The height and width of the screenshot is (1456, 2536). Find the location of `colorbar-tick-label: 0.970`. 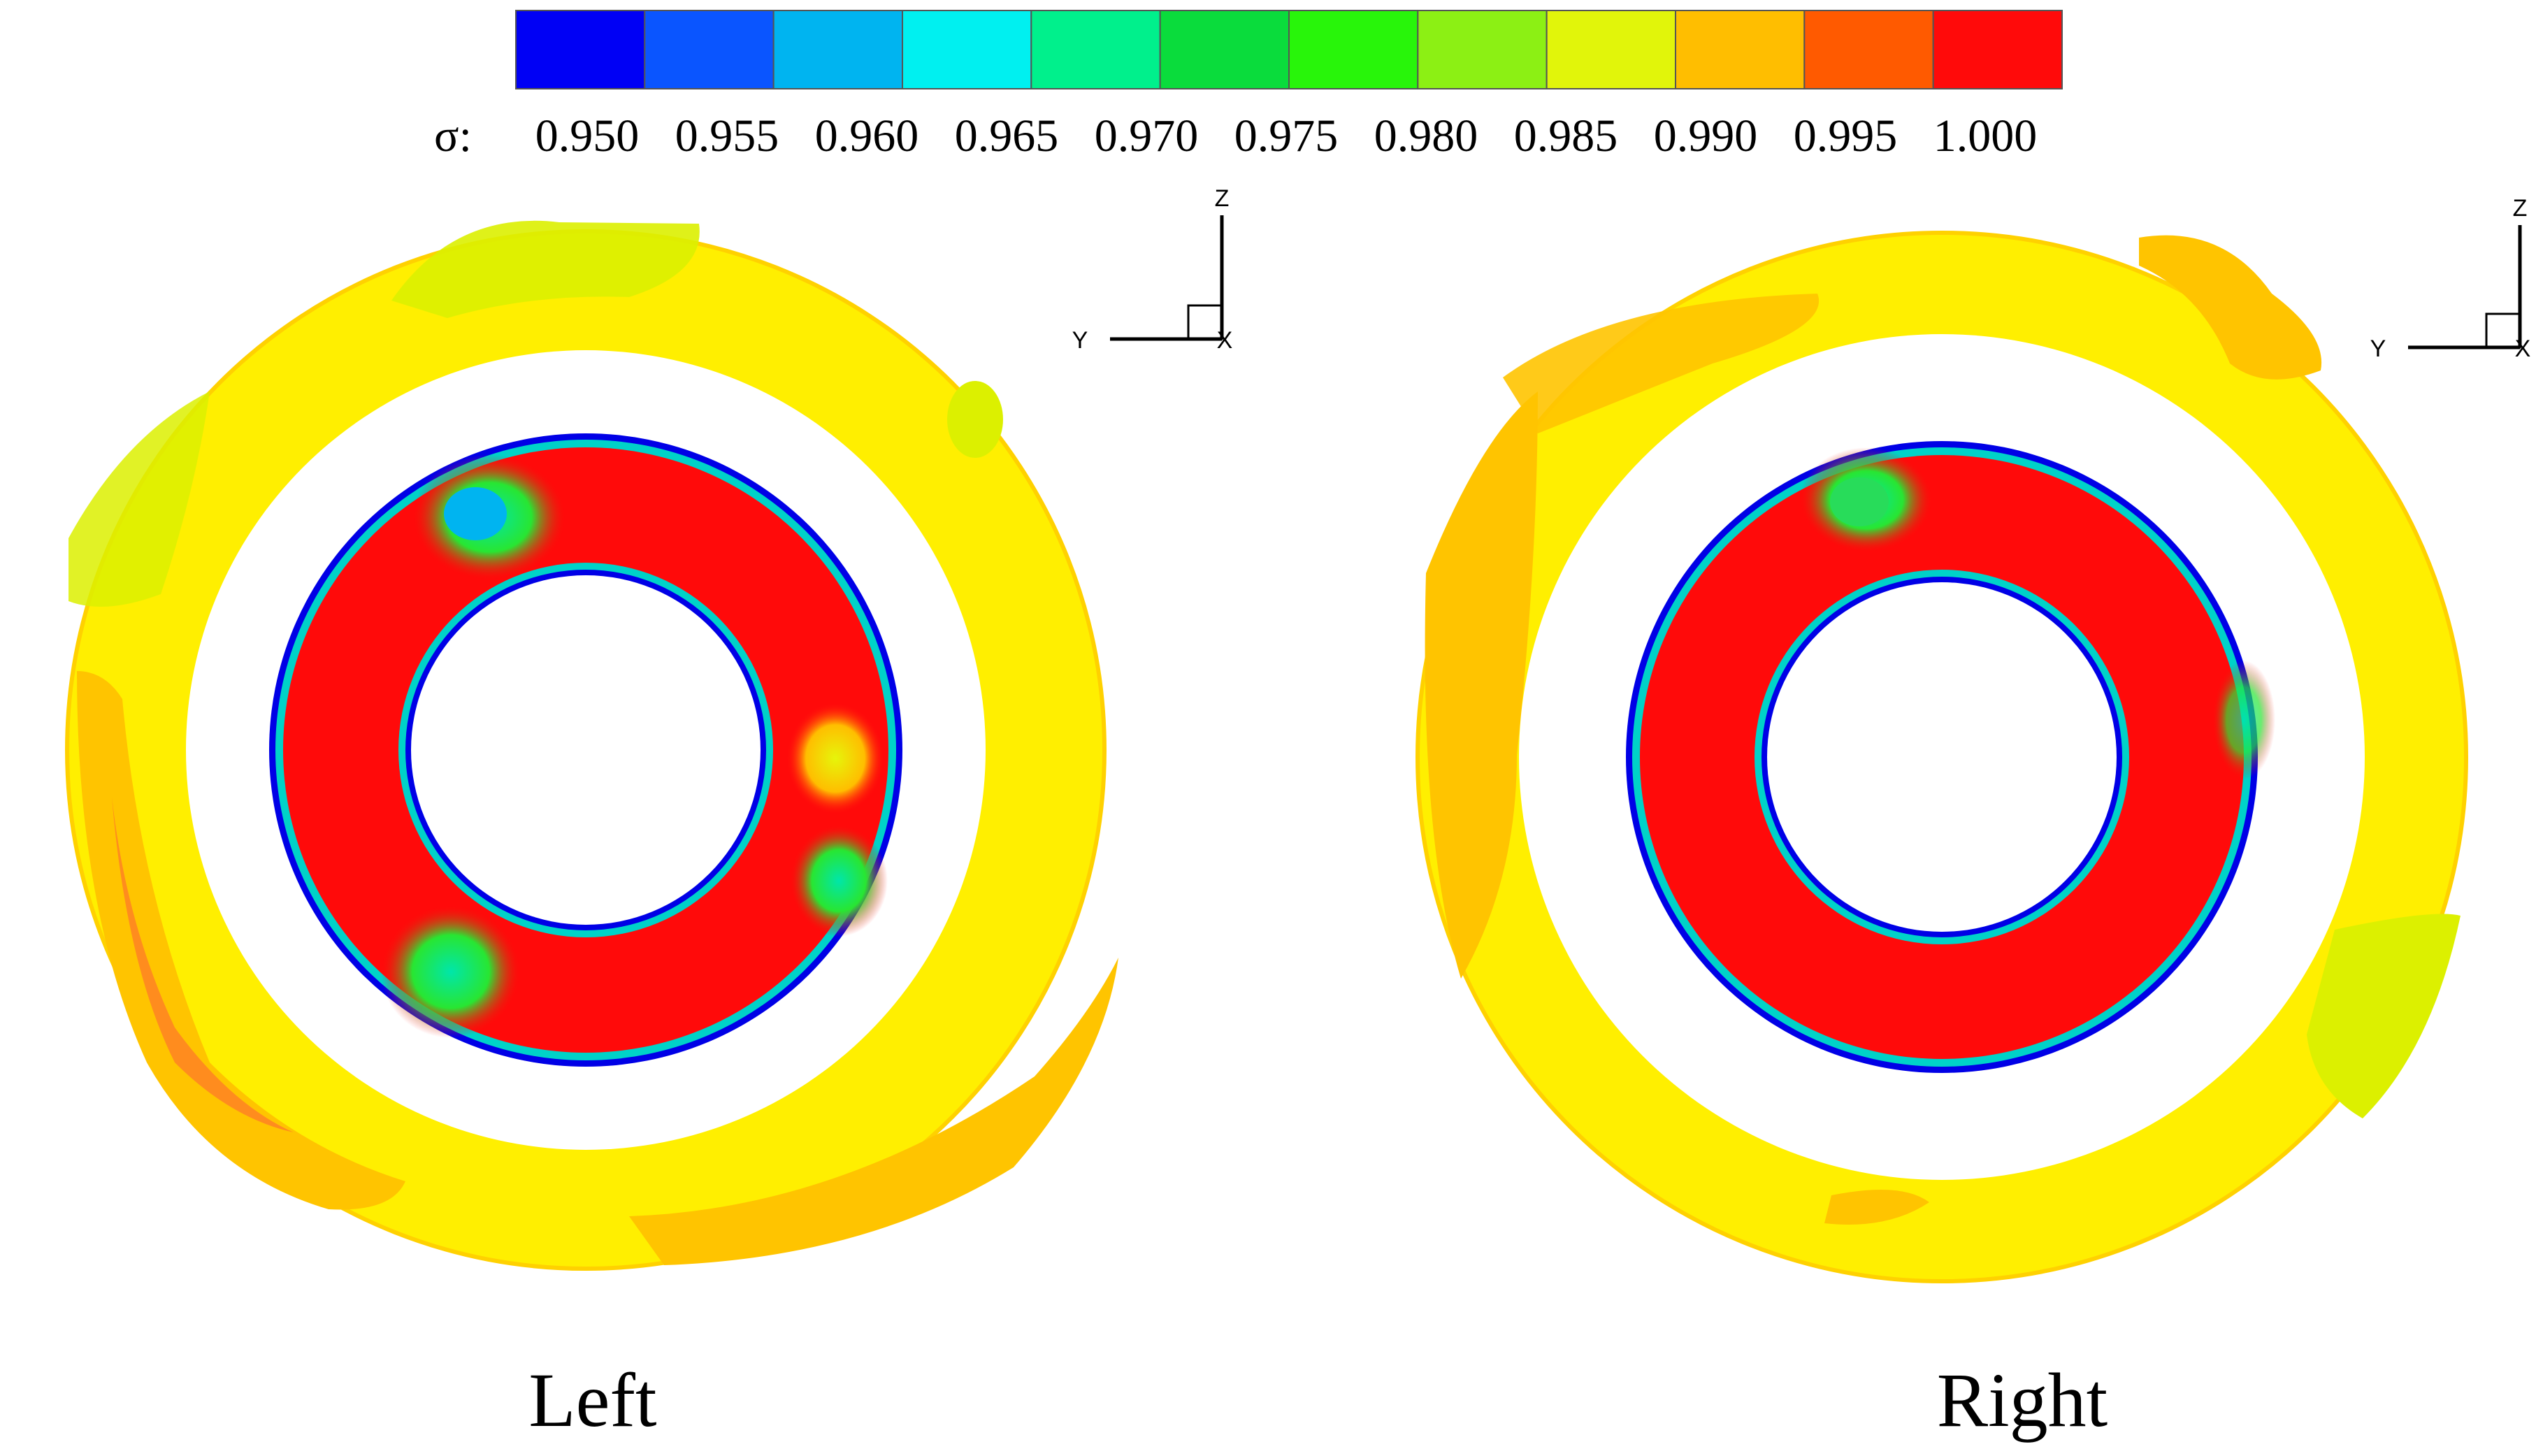

colorbar-tick-label: 0.970 is located at coordinates (1147, 136).